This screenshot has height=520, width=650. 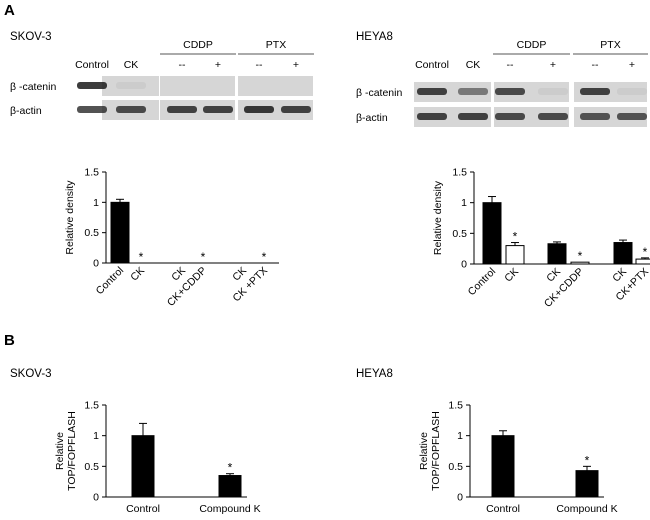 What do you see at coordinates (31, 374) in the screenshot?
I see `cell-line-title: SKOV-3` at bounding box center [31, 374].